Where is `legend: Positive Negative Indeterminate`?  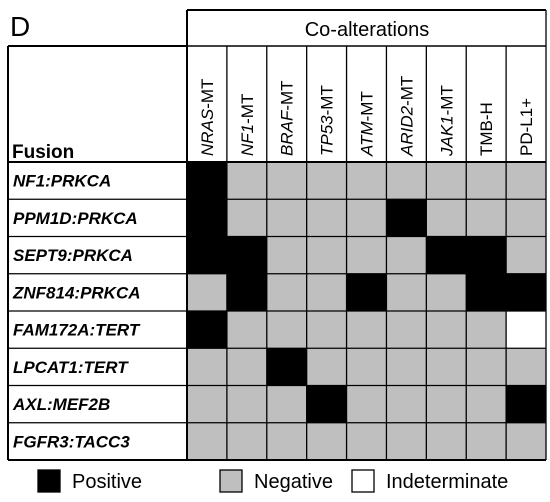
legend: Positive Negative Indeterminate is located at coordinates (272, 481).